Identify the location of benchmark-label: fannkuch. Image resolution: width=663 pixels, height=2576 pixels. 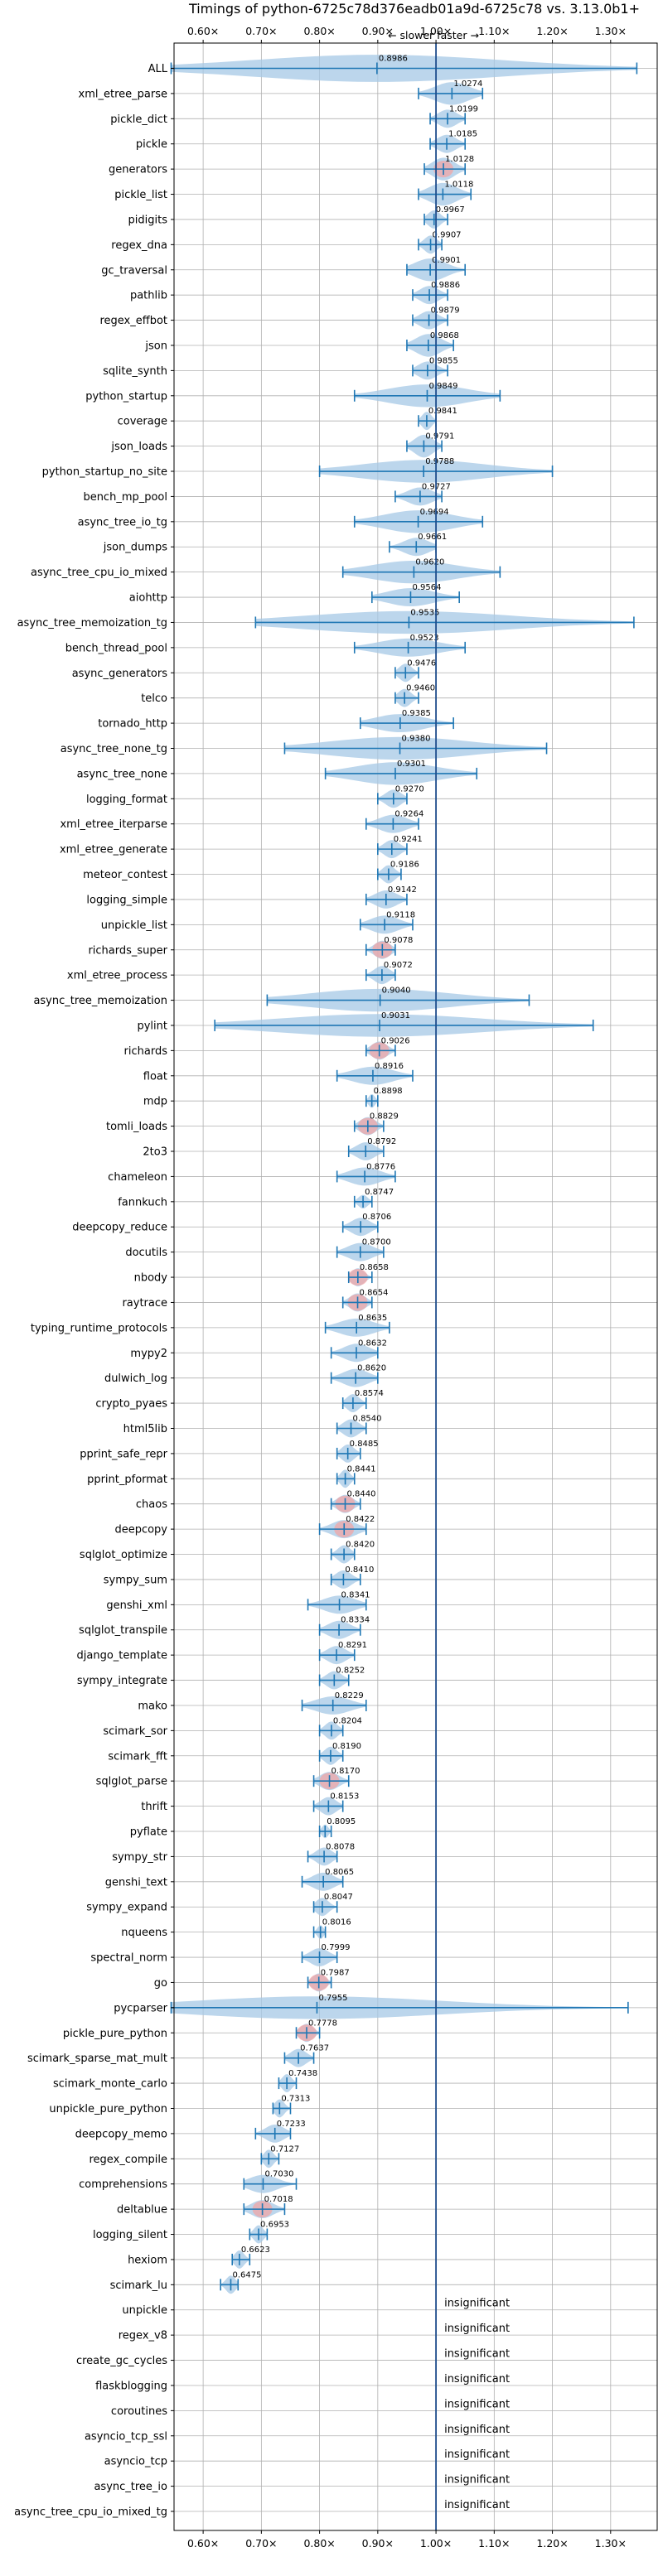
(142, 1202).